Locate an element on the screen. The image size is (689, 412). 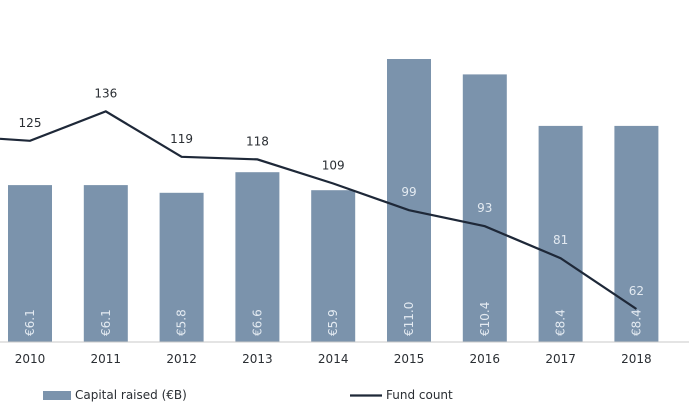
fund-count-label-2016: 93 is located at coordinates (484, 208).